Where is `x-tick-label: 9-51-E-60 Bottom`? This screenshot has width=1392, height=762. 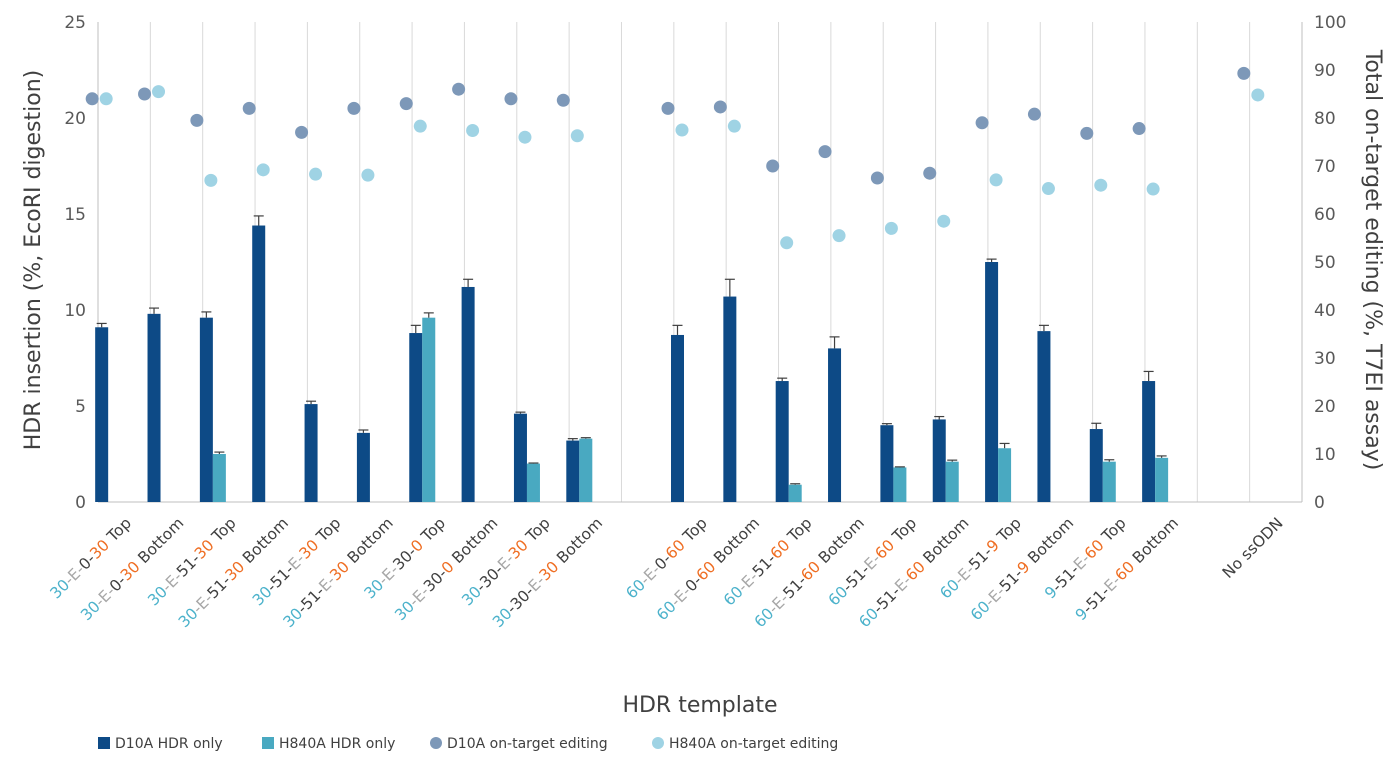 x-tick-label: 9-51-E-60 Bottom is located at coordinates (1127, 569).